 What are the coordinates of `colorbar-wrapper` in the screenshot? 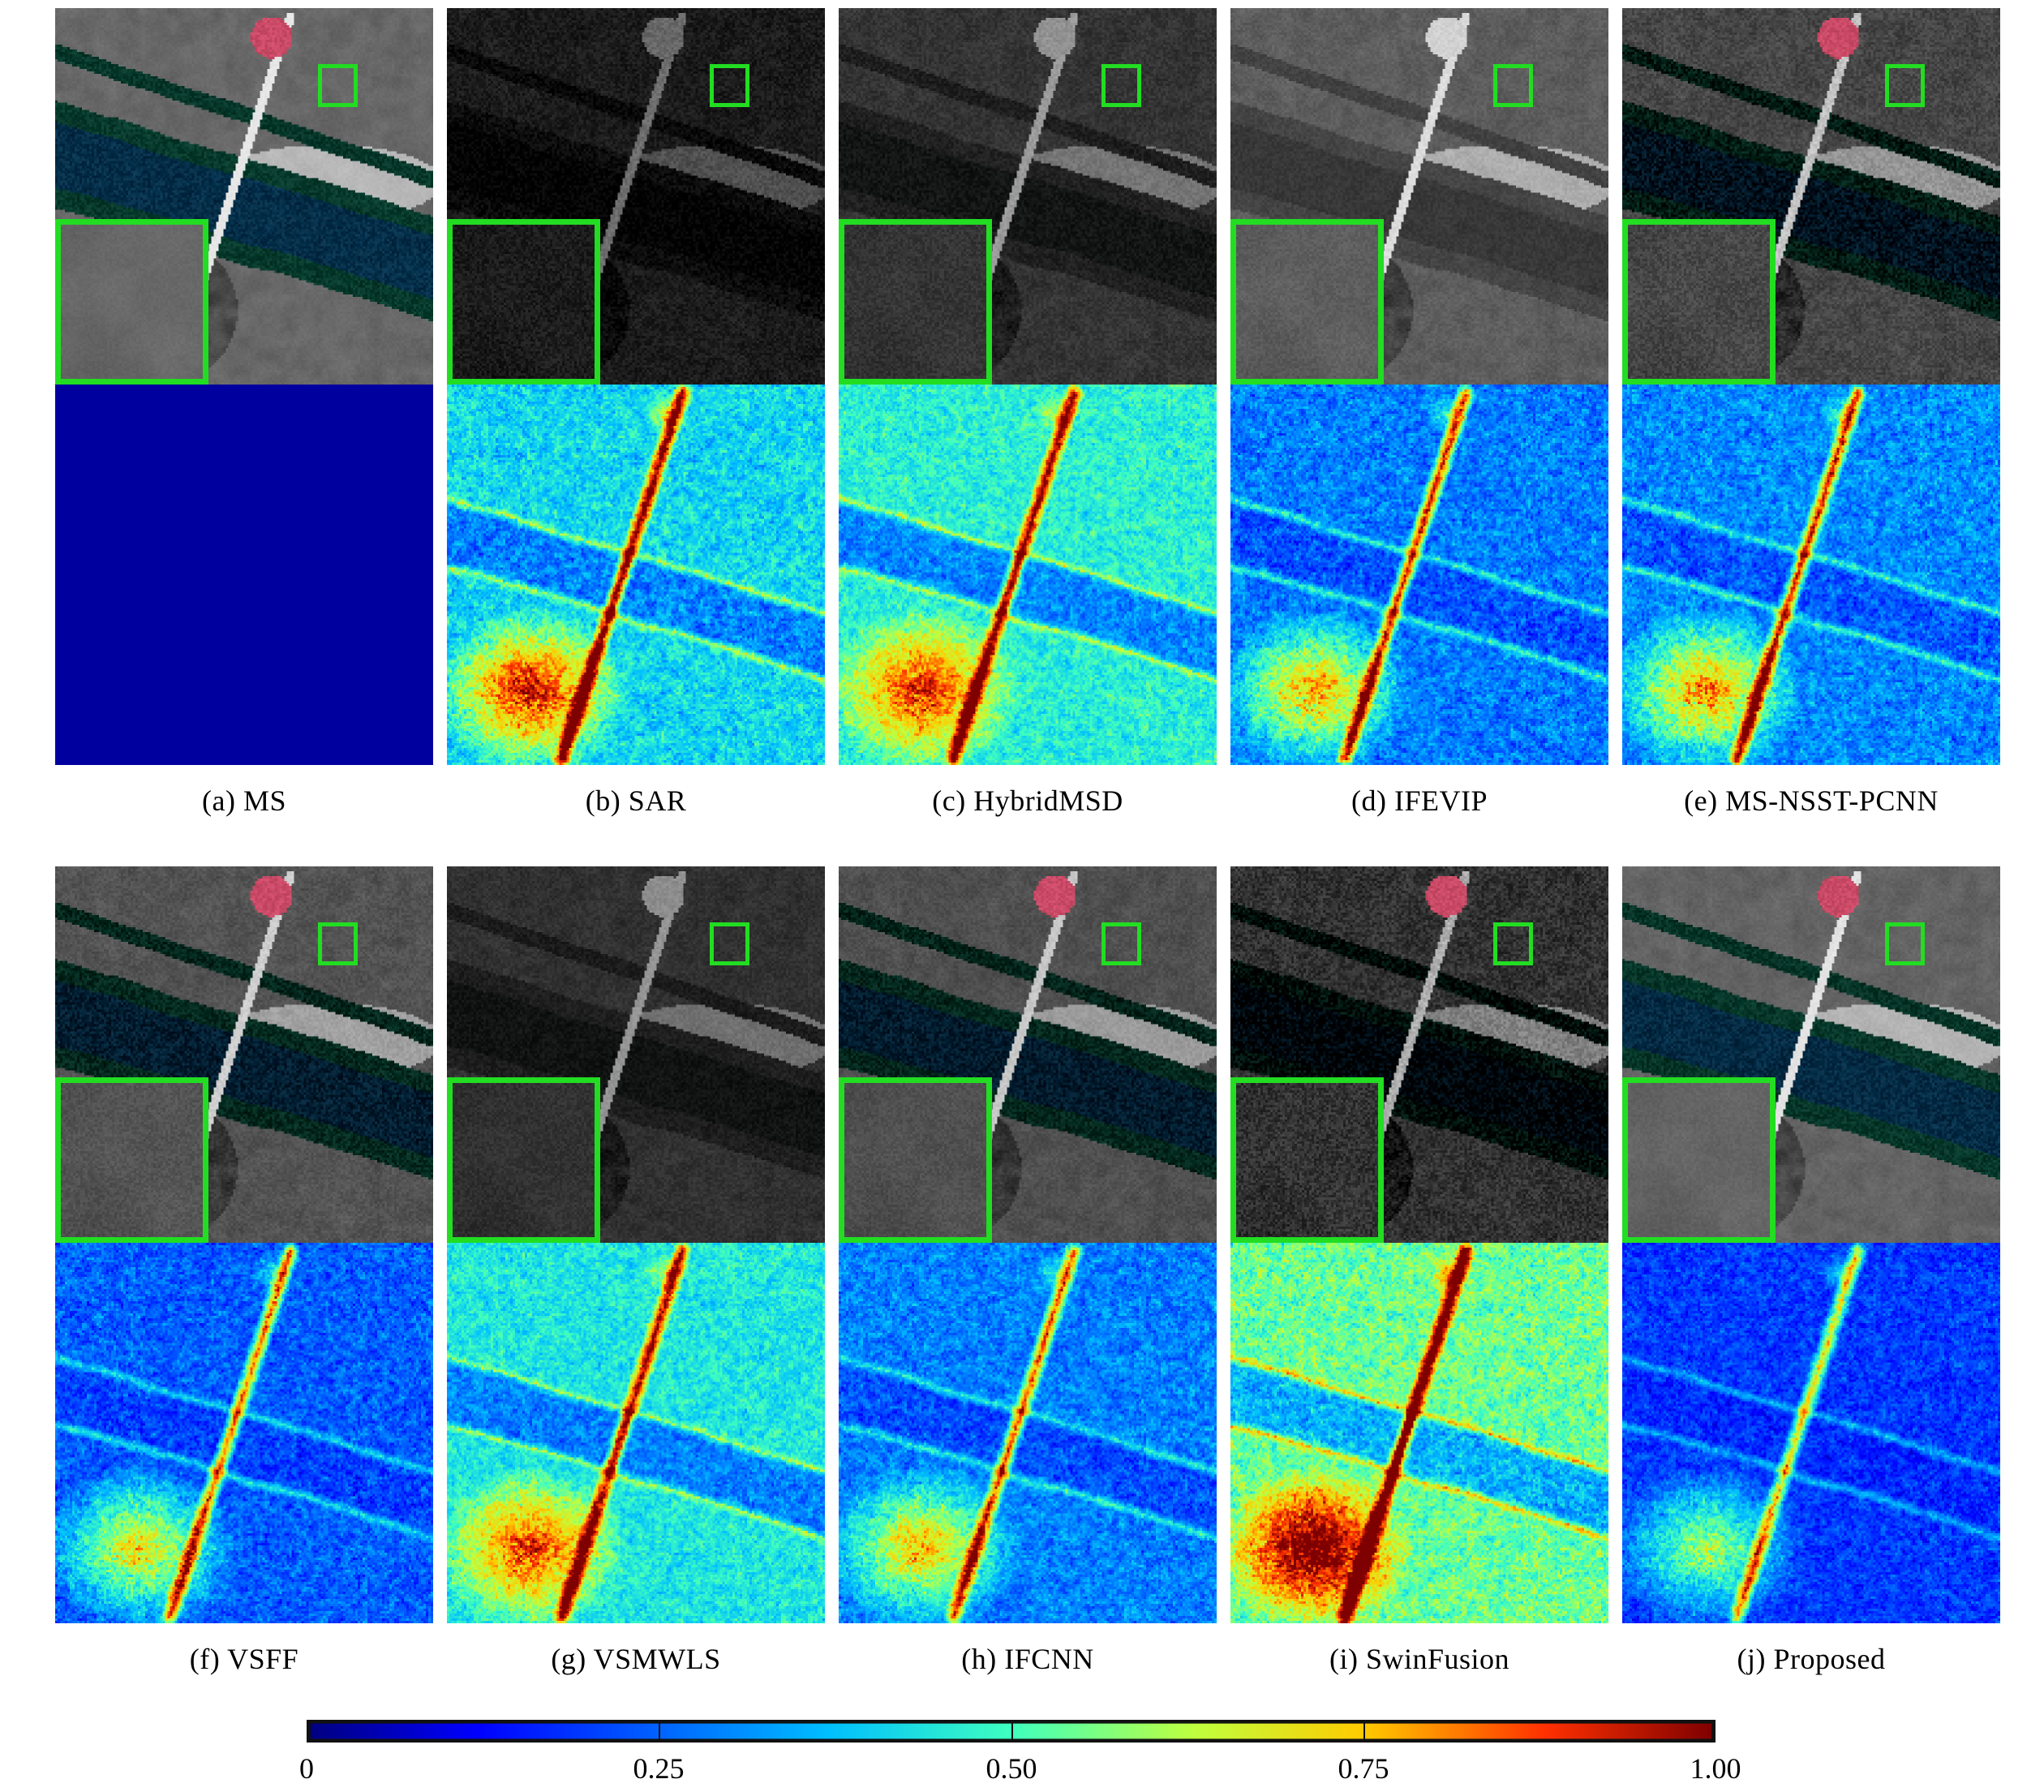 It's located at (1012, 1731).